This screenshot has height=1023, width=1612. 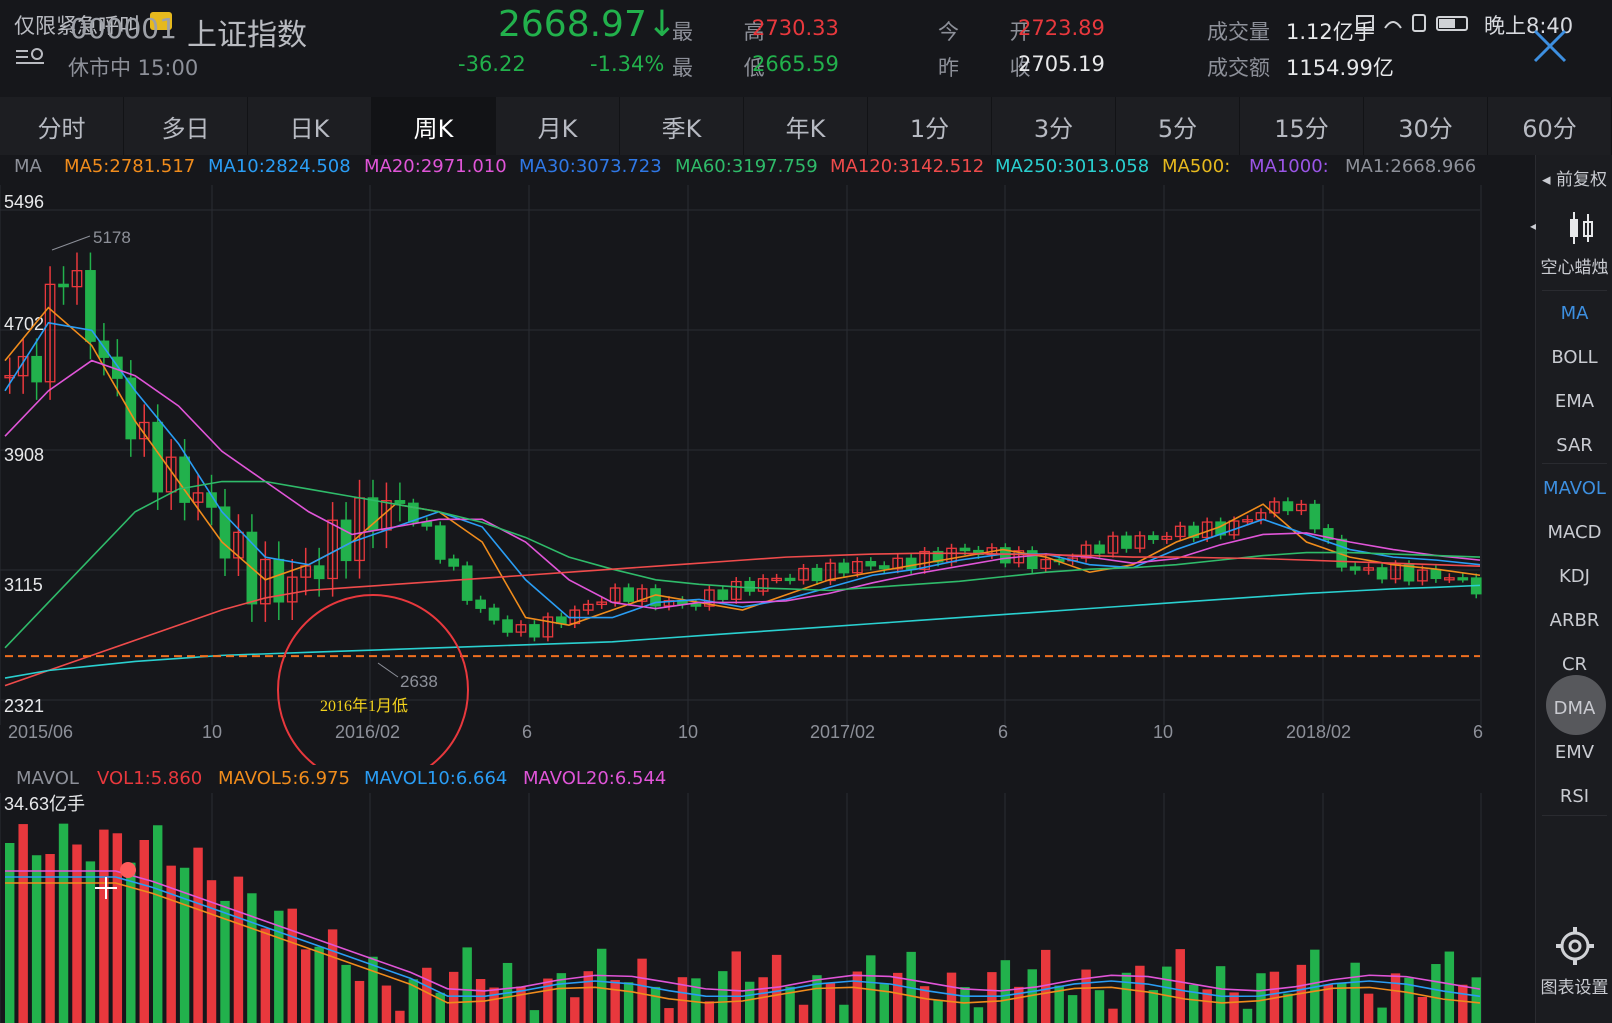 I want to click on amount-label: 成交额, so click(x=1238, y=68).